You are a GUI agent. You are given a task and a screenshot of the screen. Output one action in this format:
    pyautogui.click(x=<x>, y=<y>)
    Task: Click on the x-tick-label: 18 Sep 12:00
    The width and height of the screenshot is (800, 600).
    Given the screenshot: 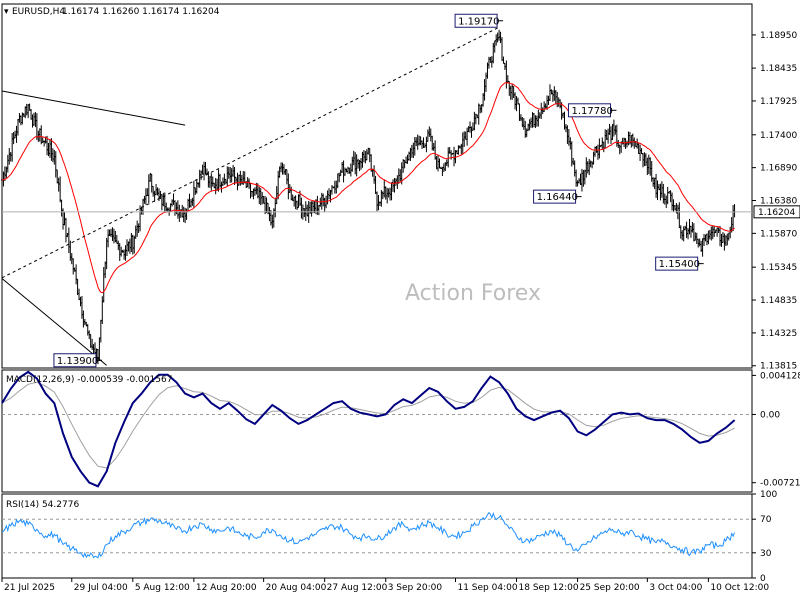 What is the action you would take?
    pyautogui.click(x=549, y=588)
    